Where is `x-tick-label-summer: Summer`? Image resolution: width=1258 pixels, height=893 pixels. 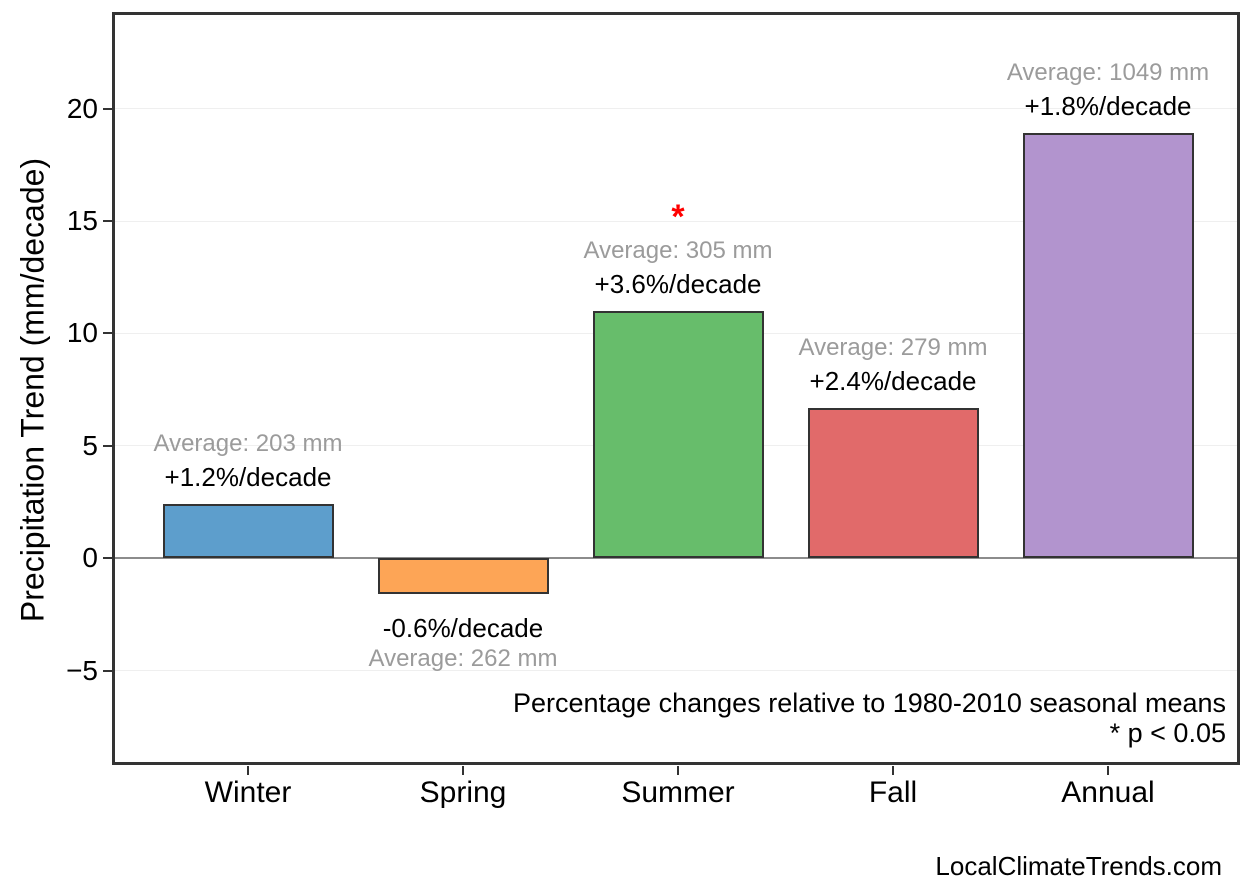 x-tick-label-summer: Summer is located at coordinates (678, 792).